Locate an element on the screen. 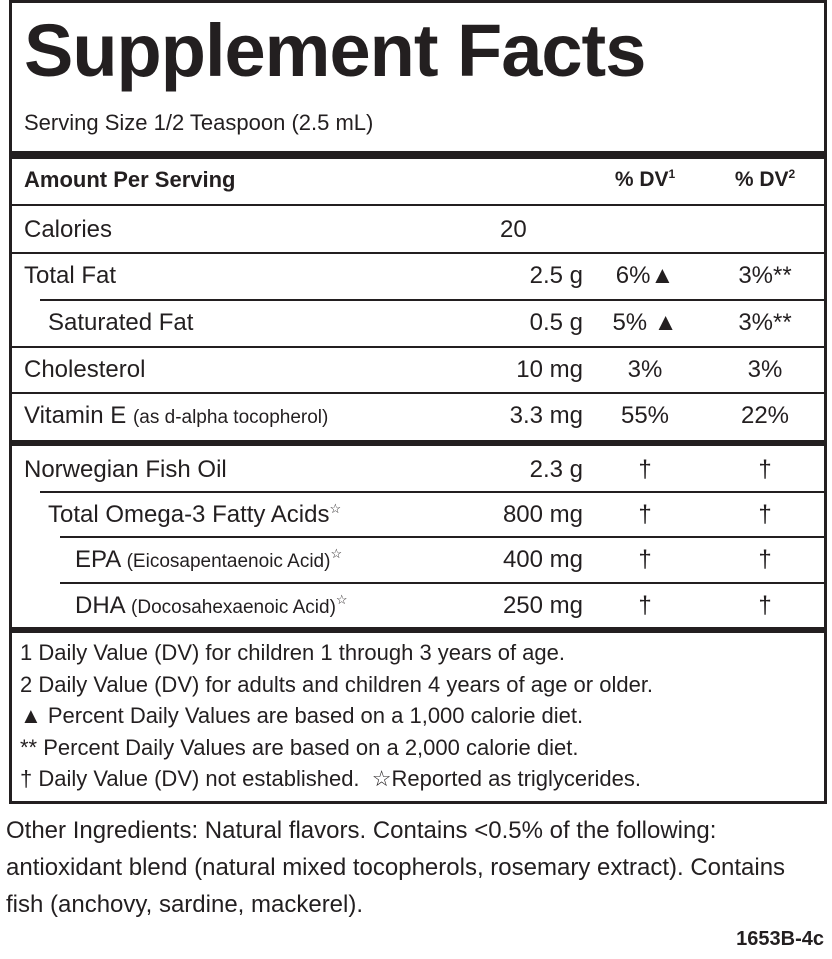  row-name: Total Fat is located at coordinates (70, 276).